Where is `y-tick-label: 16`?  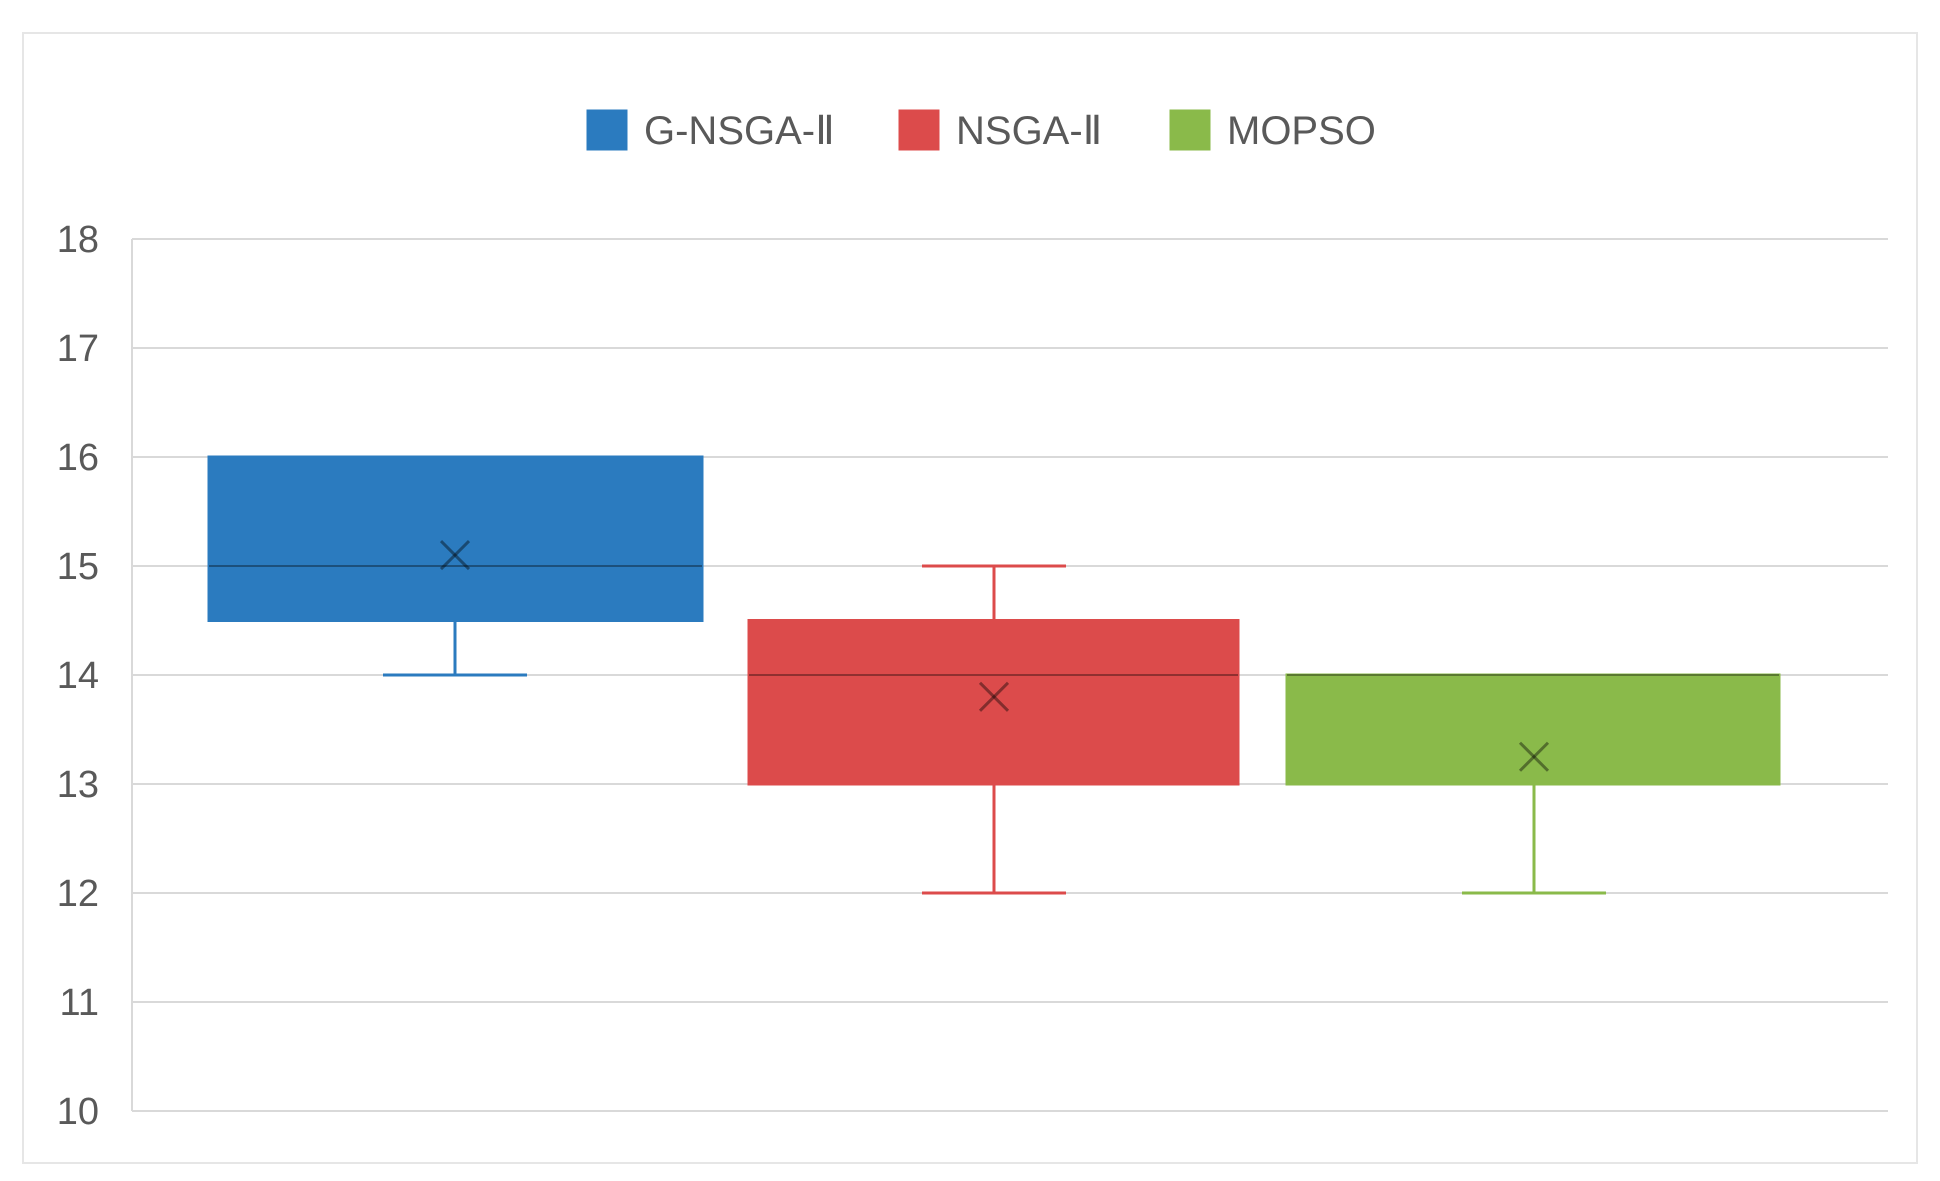
y-tick-label: 16 is located at coordinates (78, 458).